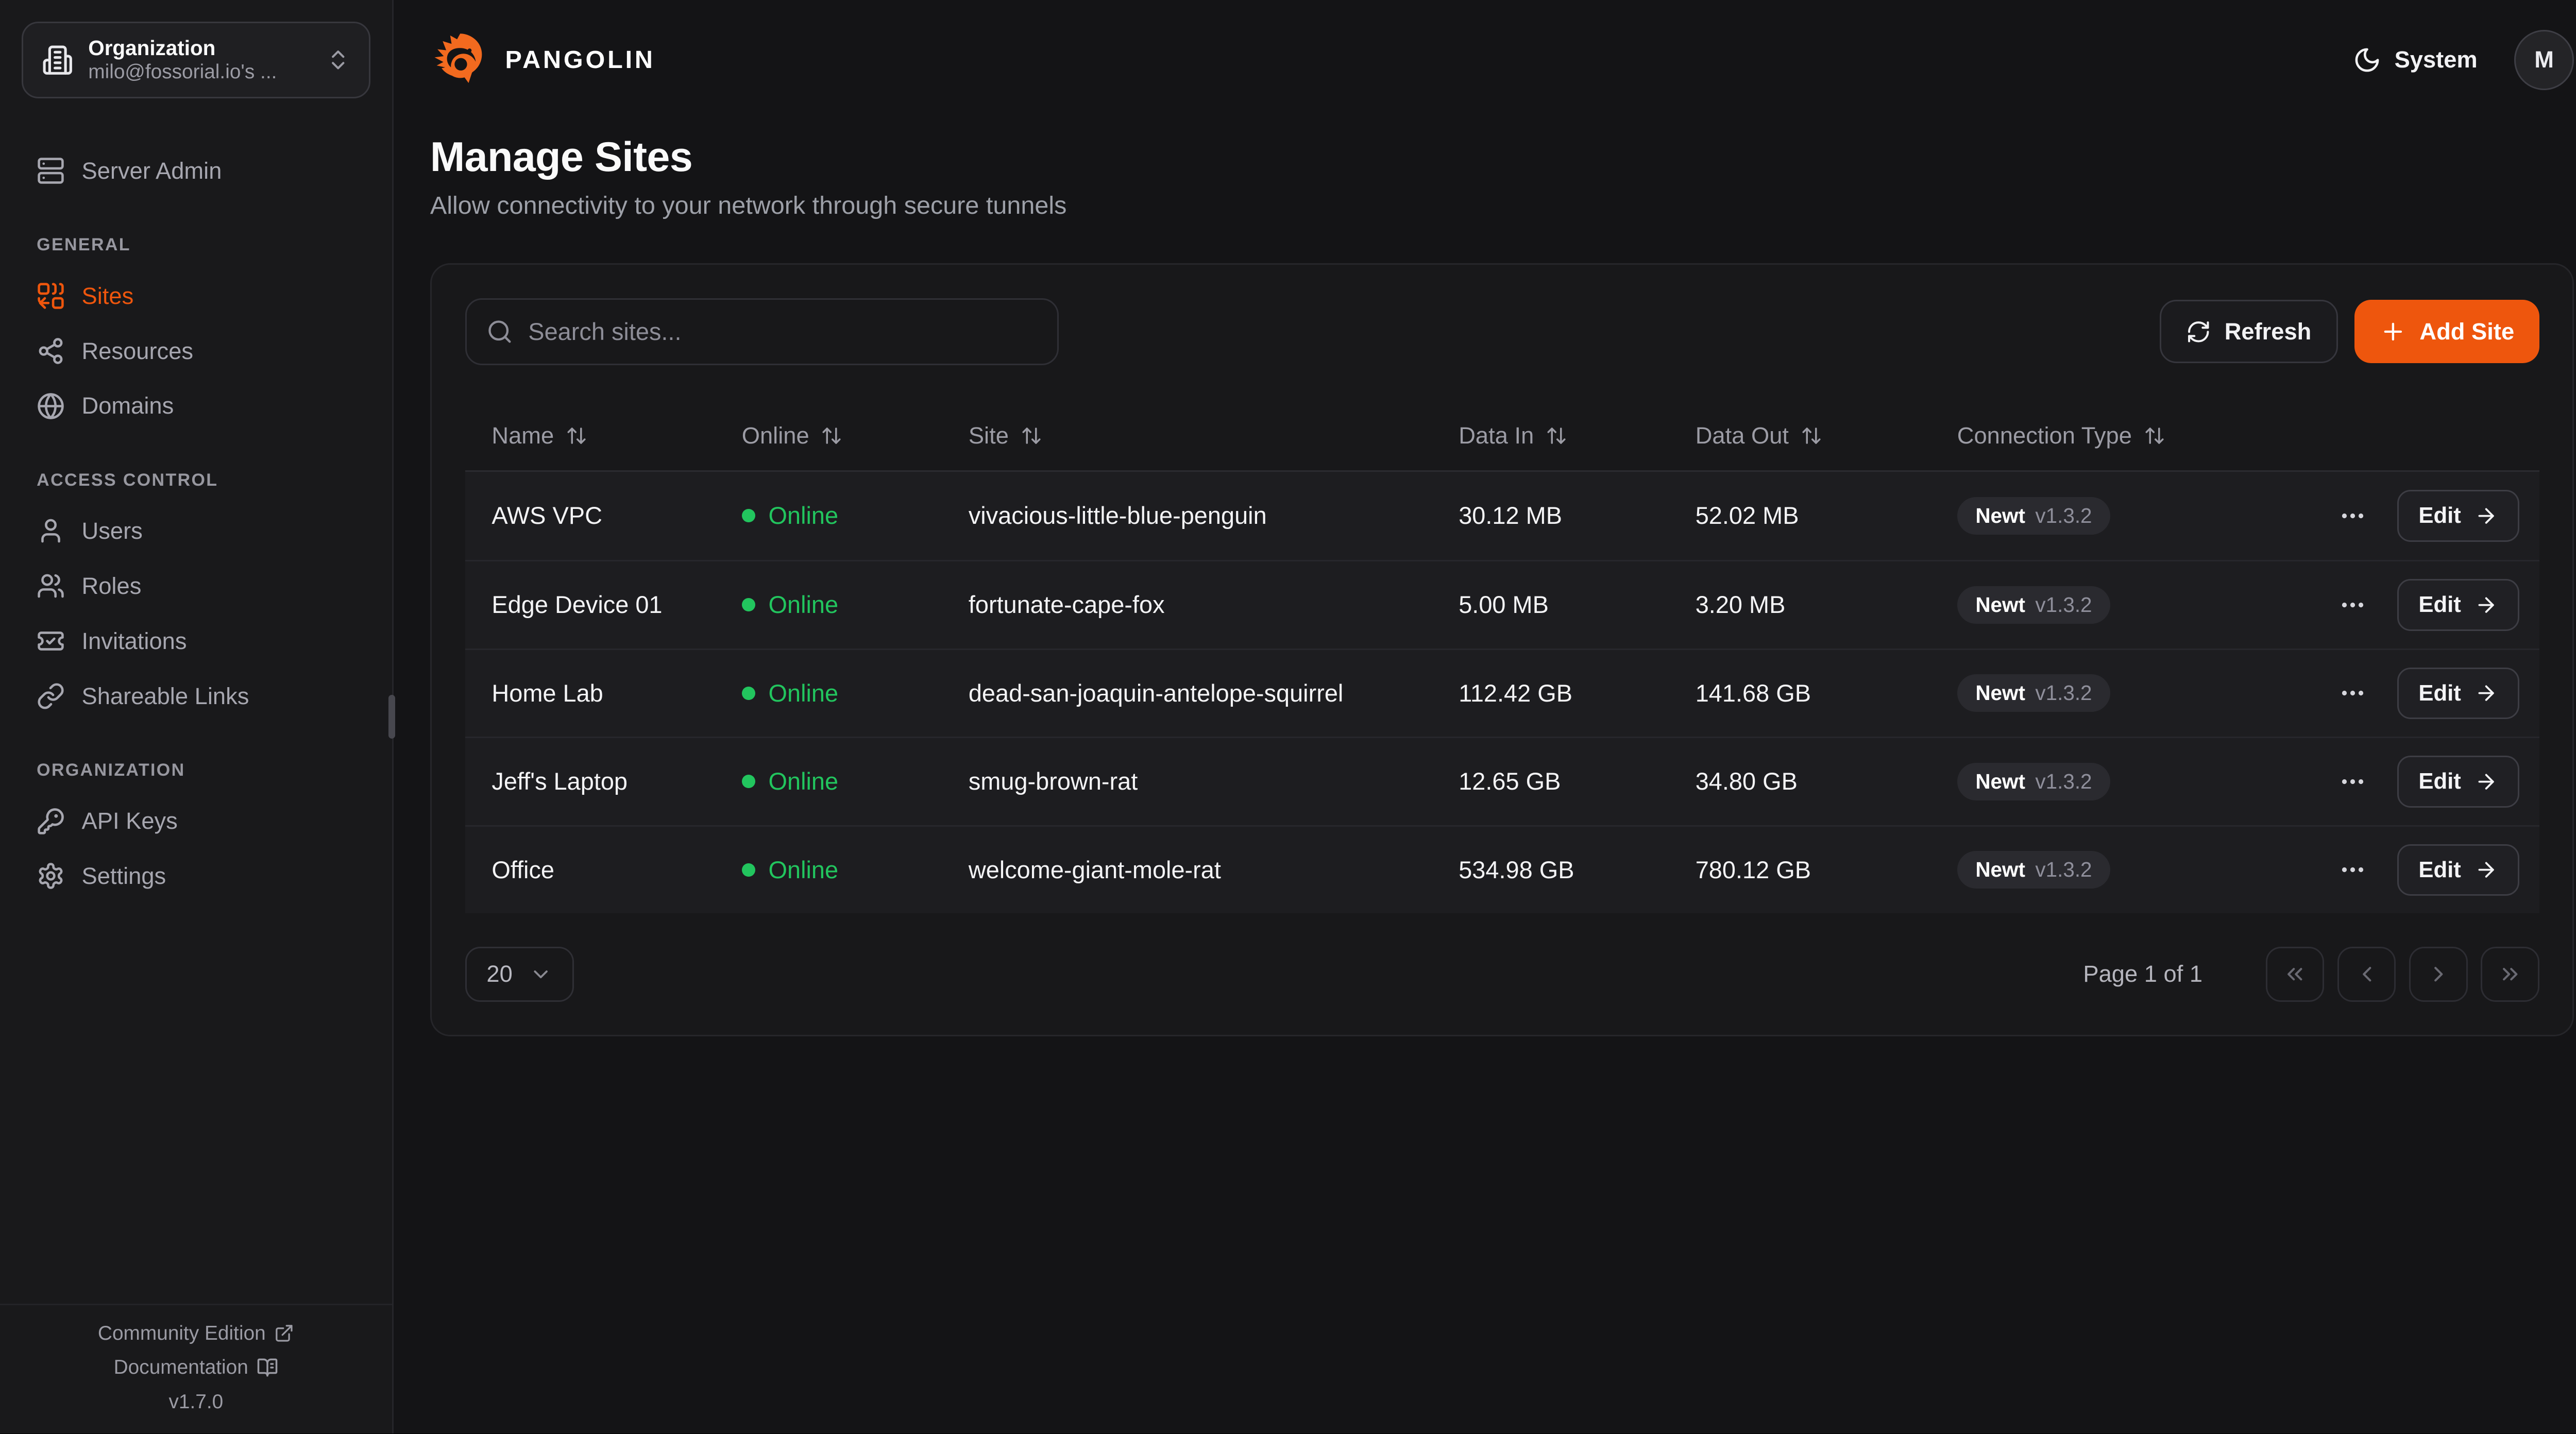 The image size is (2576, 1434). Describe the element at coordinates (547, 516) in the screenshot. I see `site-name-cell: AWS VPC` at that location.